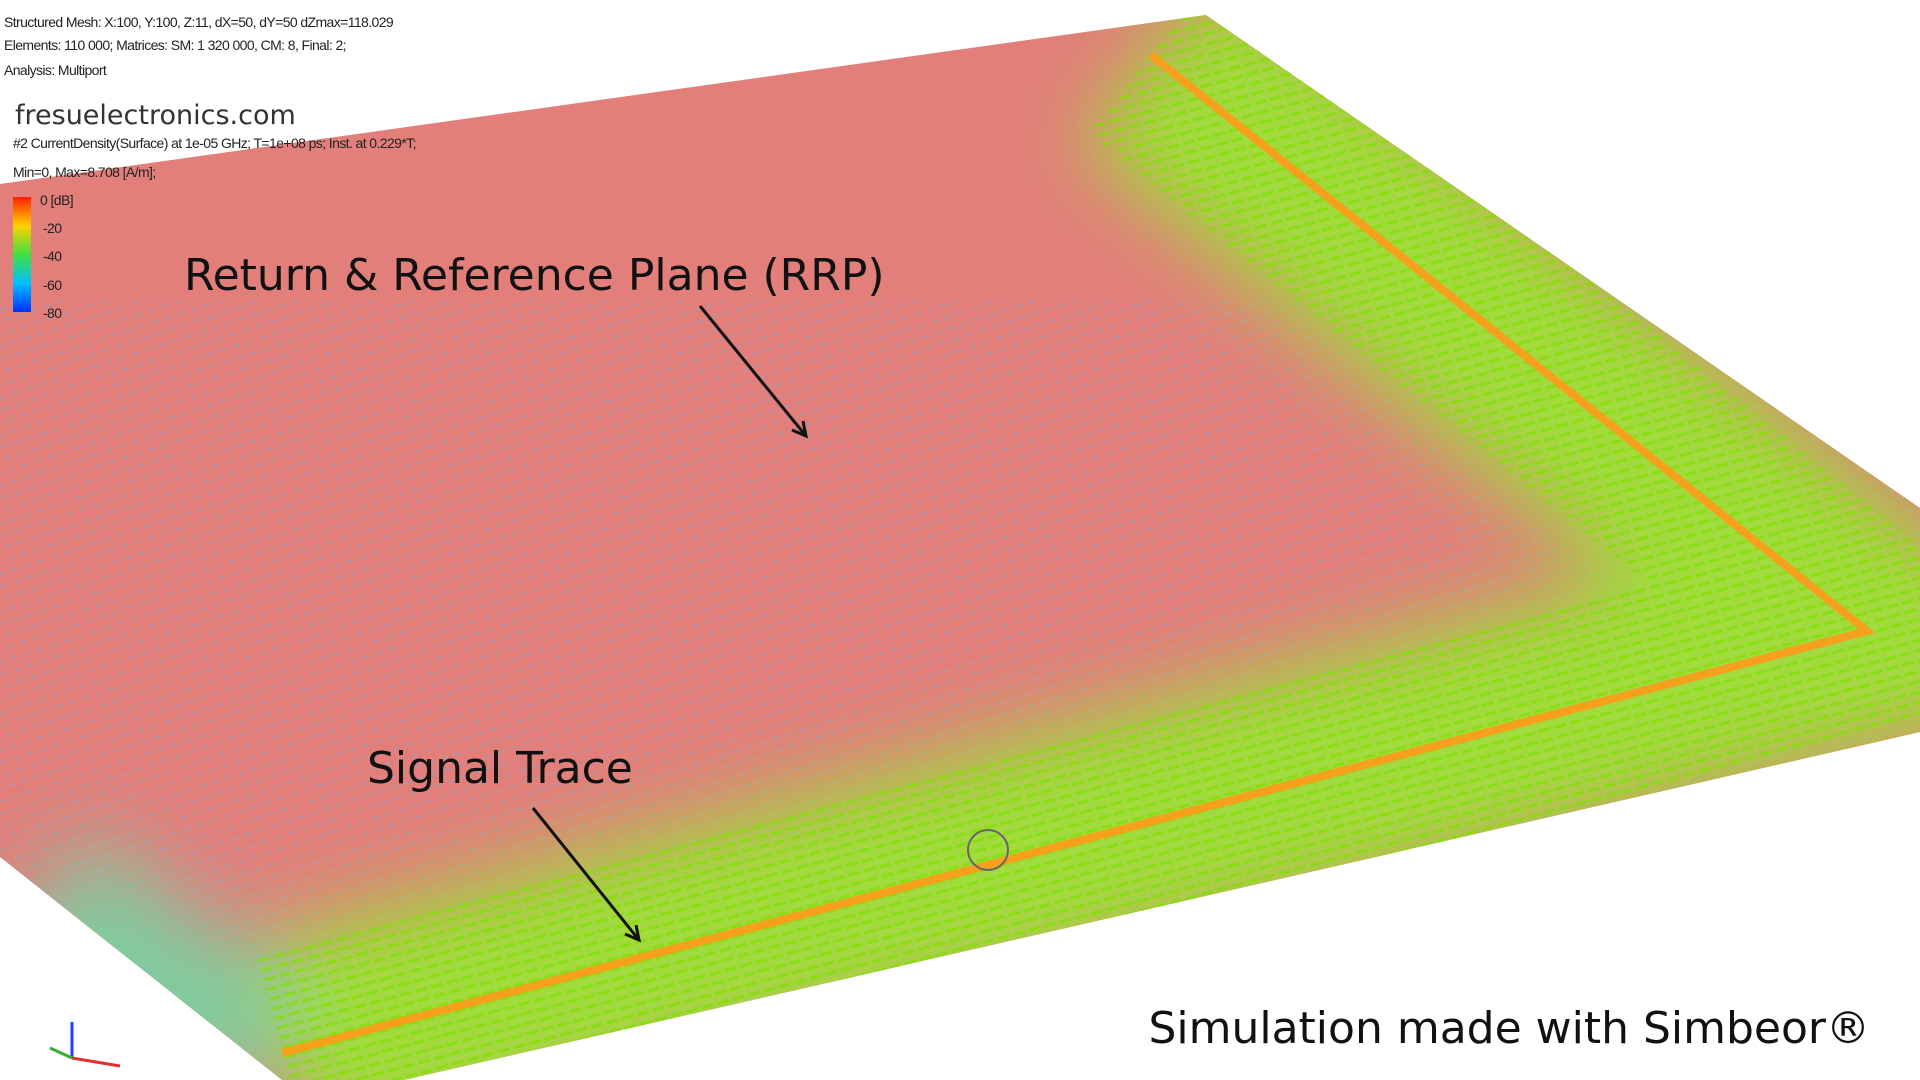 The width and height of the screenshot is (1920, 1080). What do you see at coordinates (52, 256) in the screenshot?
I see `colorbar-label: -40` at bounding box center [52, 256].